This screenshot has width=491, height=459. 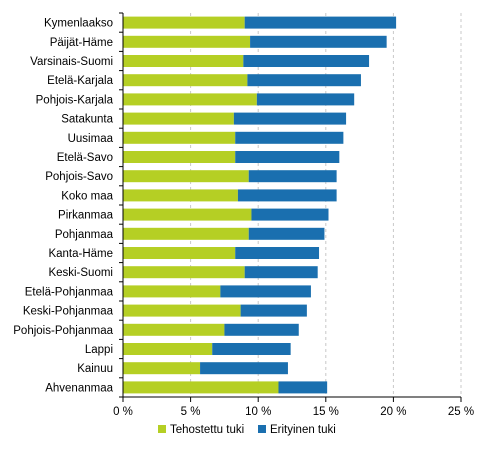 What do you see at coordinates (86, 216) in the screenshot?
I see `category-label: Pirkanmaa` at bounding box center [86, 216].